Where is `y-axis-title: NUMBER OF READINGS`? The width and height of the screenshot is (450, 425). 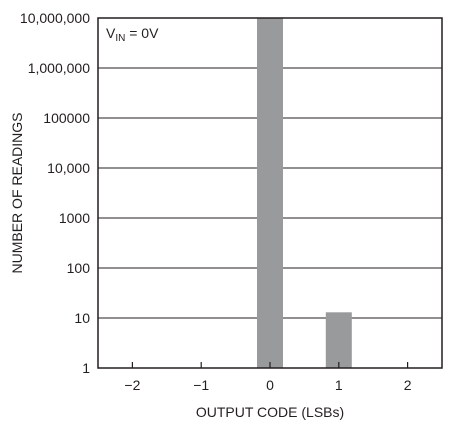
y-axis-title: NUMBER OF READINGS is located at coordinates (17, 192).